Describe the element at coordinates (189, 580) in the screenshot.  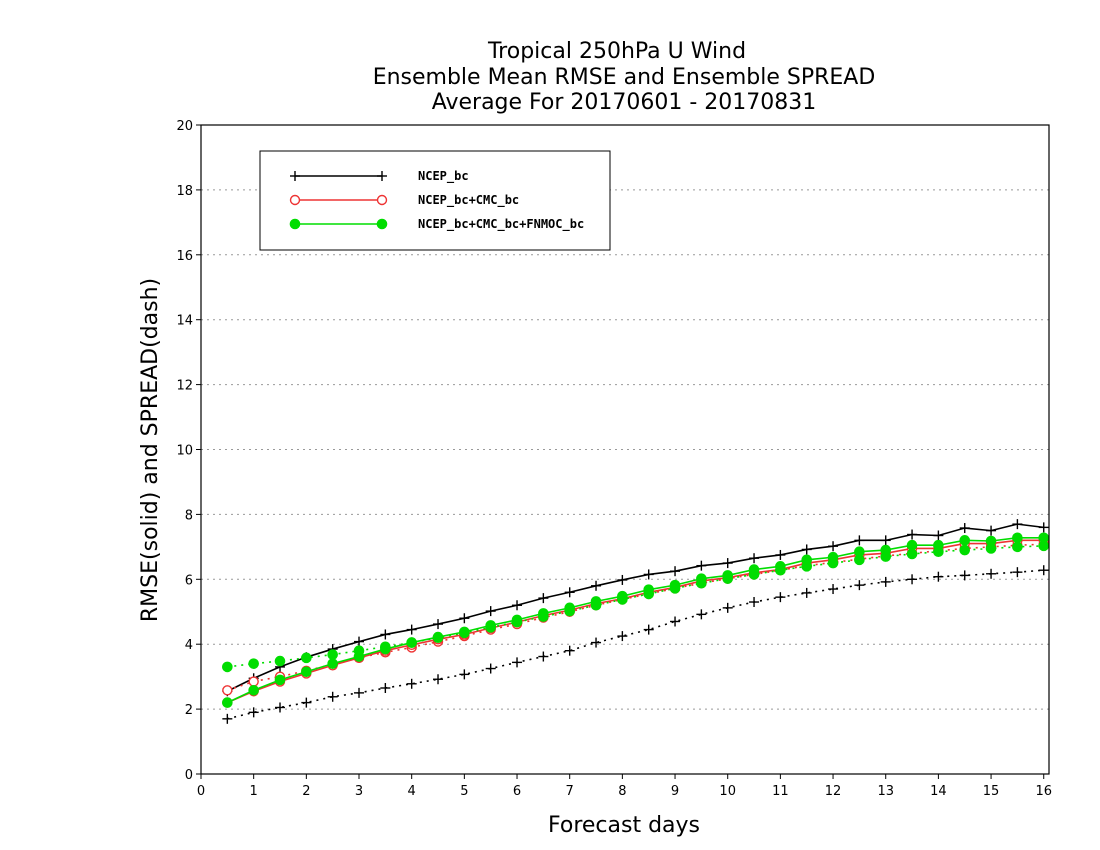
I see `y-tick-label: 6` at that location.